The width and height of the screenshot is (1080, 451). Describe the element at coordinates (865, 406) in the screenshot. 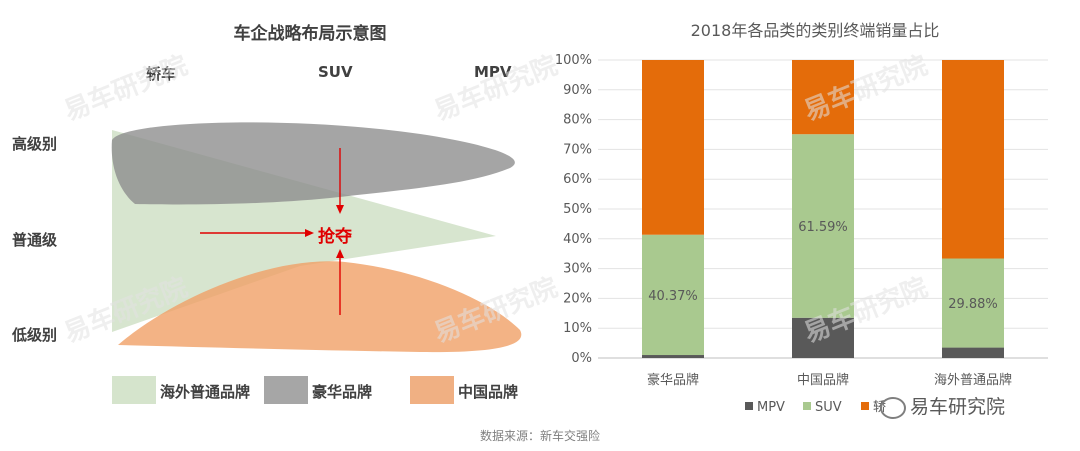

I see `legend-swatch-轿车` at that location.